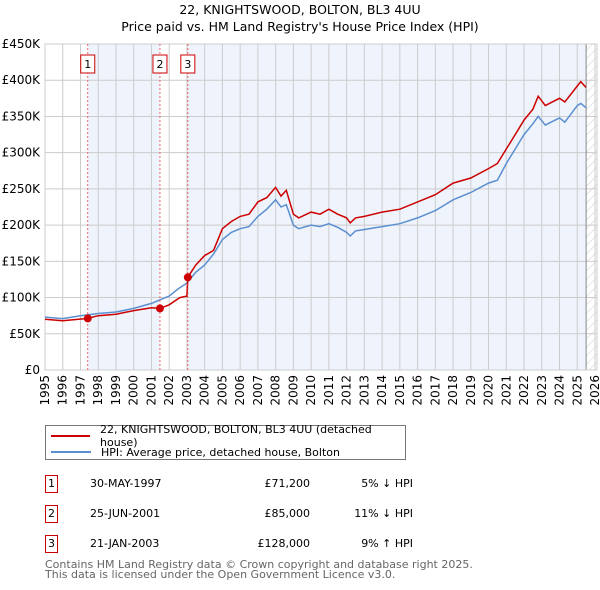 The width and height of the screenshot is (600, 590). I want to click on x-tick-label: 2017, so click(435, 390).